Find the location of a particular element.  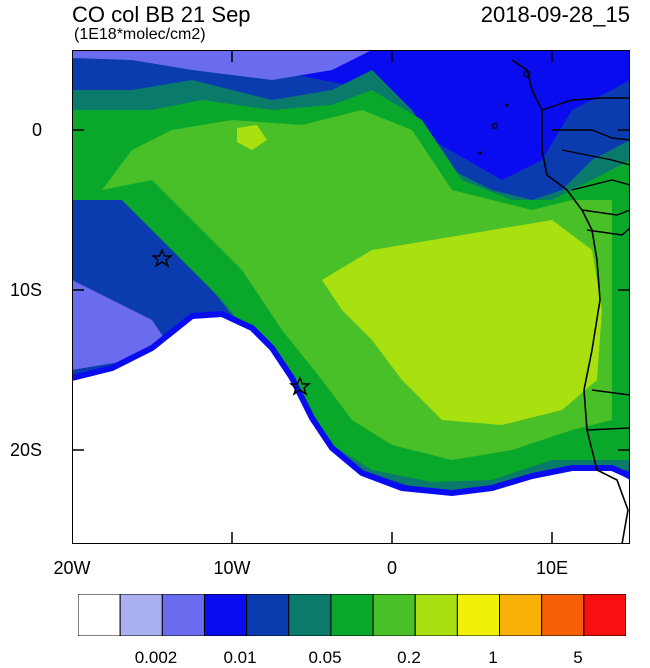

timestamp-label: 2018-09-28_15 is located at coordinates (555, 14).